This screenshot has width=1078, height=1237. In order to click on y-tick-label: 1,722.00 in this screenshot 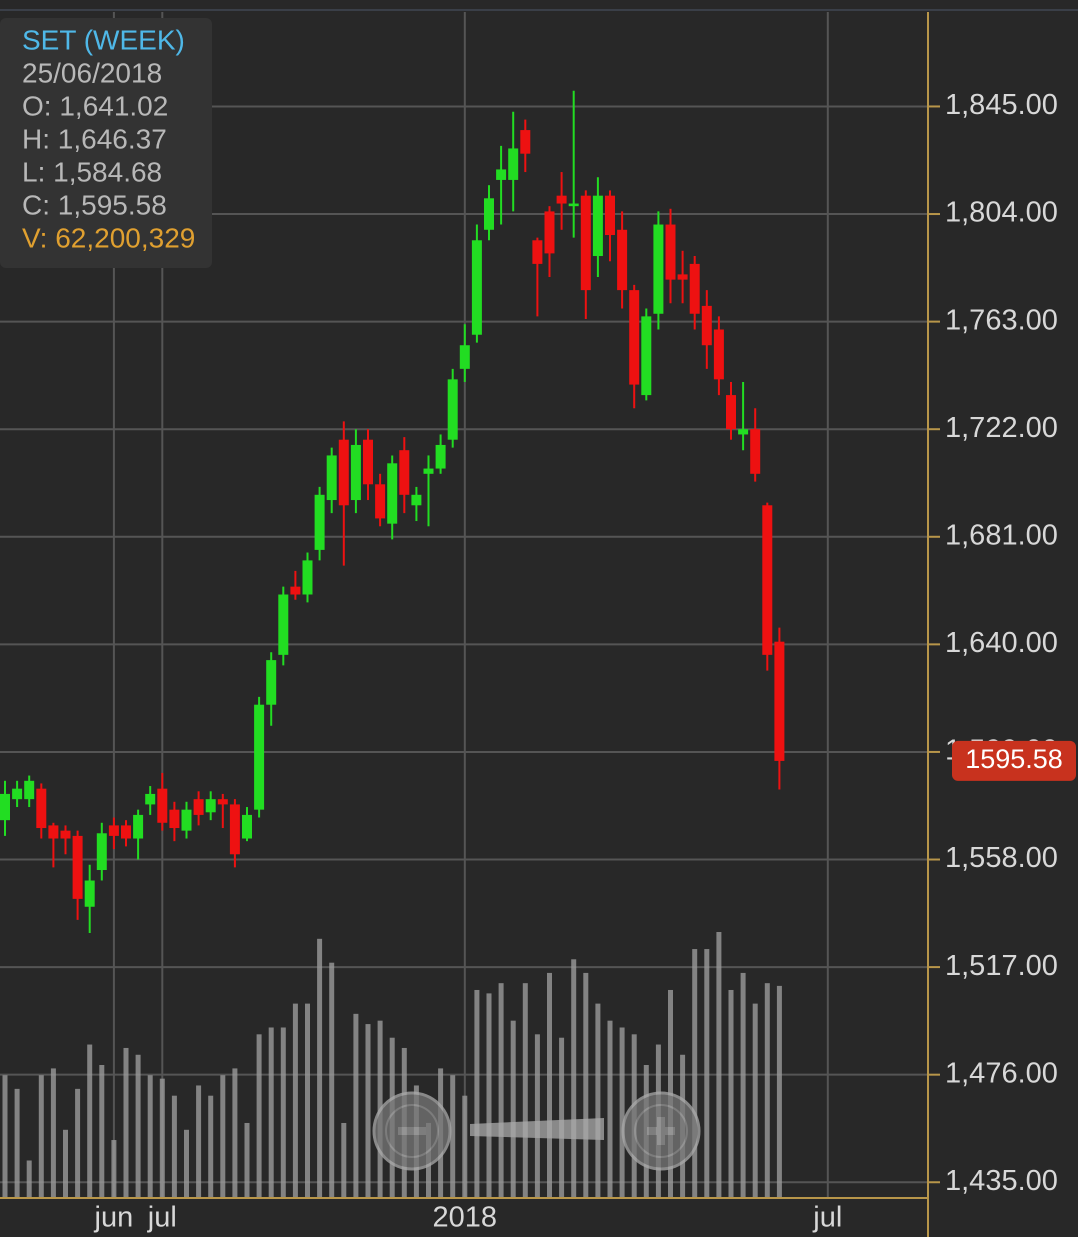, I will do `click(1001, 428)`.